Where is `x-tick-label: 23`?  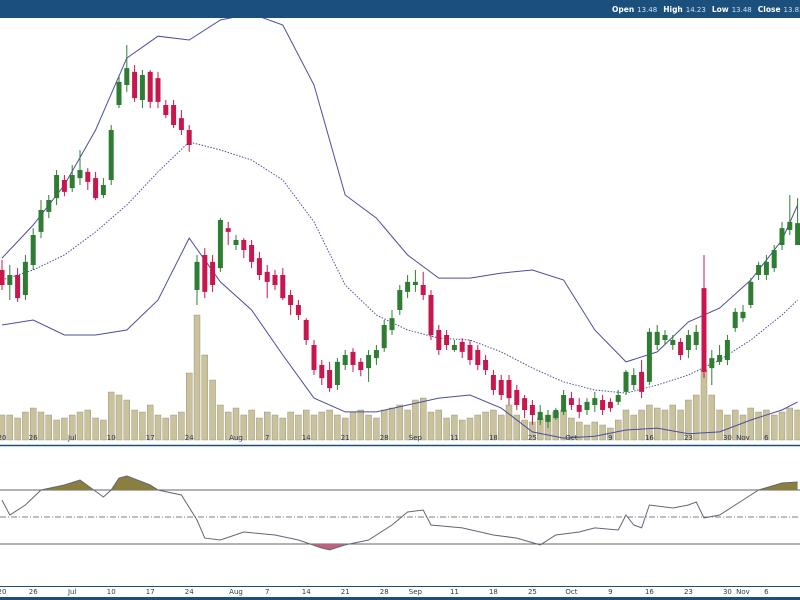
x-tick-label: 23 is located at coordinates (688, 438).